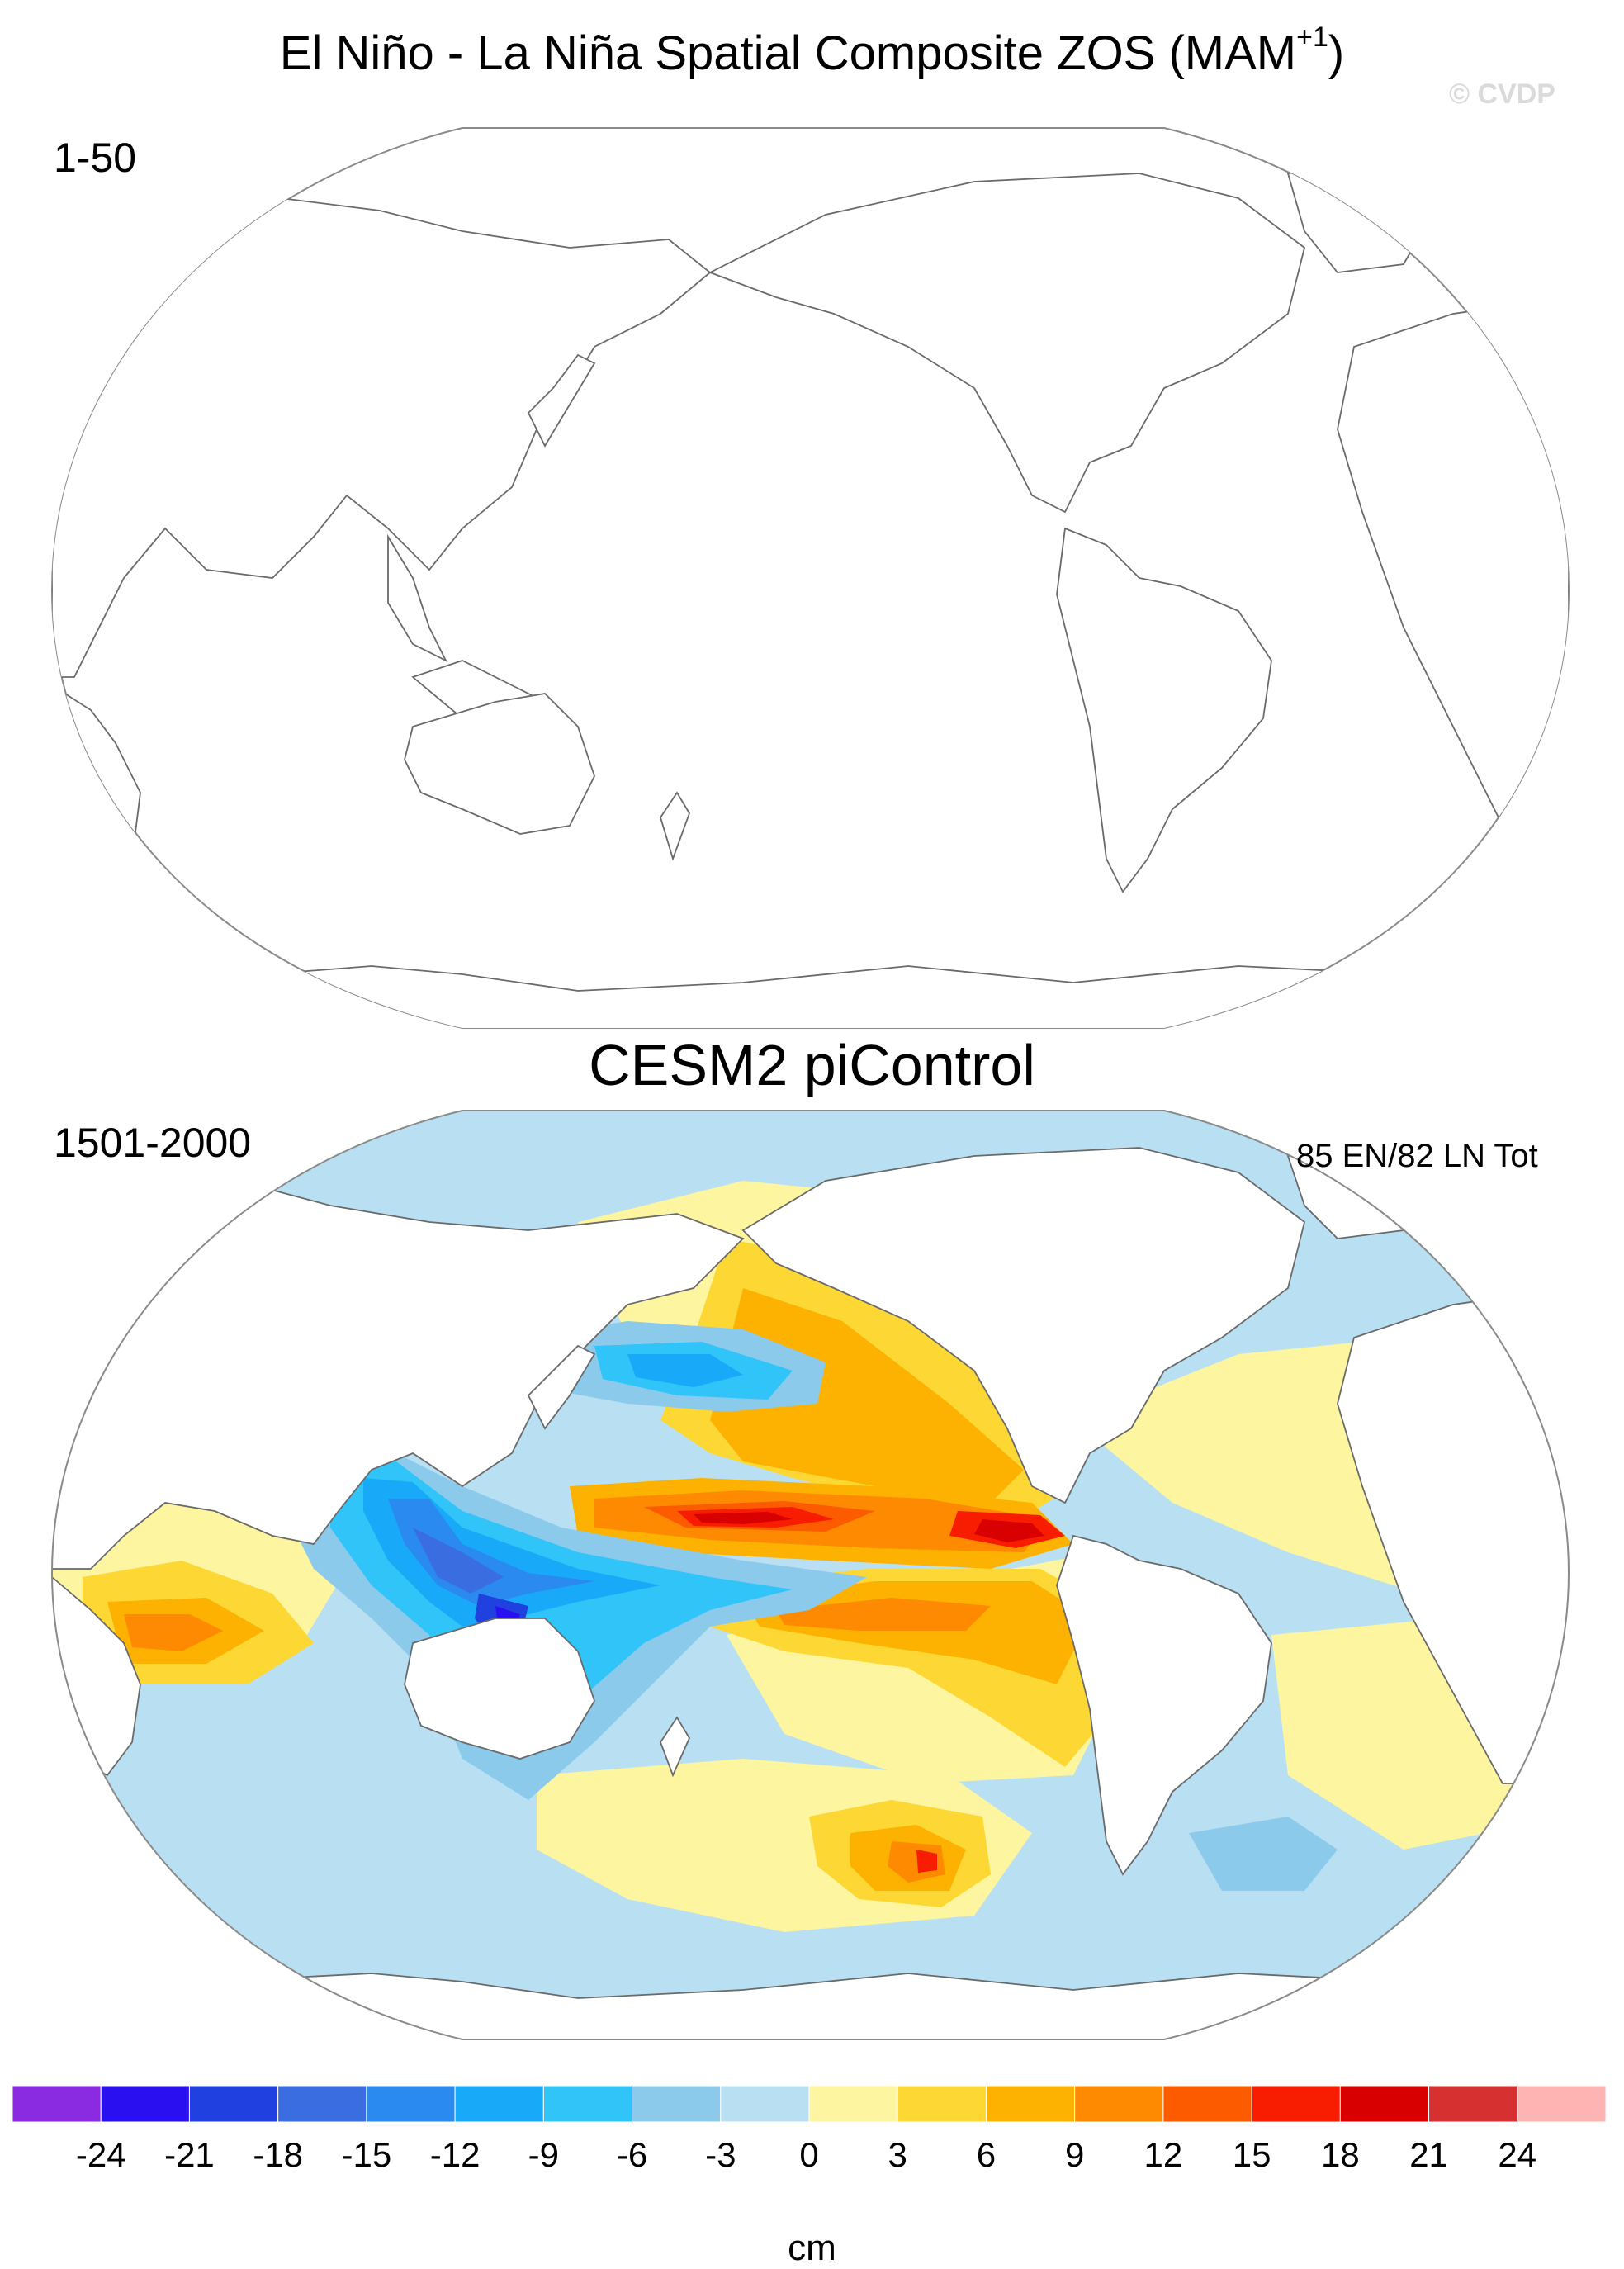 The width and height of the screenshot is (1624, 2269). What do you see at coordinates (455, 2154) in the screenshot?
I see `colorbar-tick-label: -12` at bounding box center [455, 2154].